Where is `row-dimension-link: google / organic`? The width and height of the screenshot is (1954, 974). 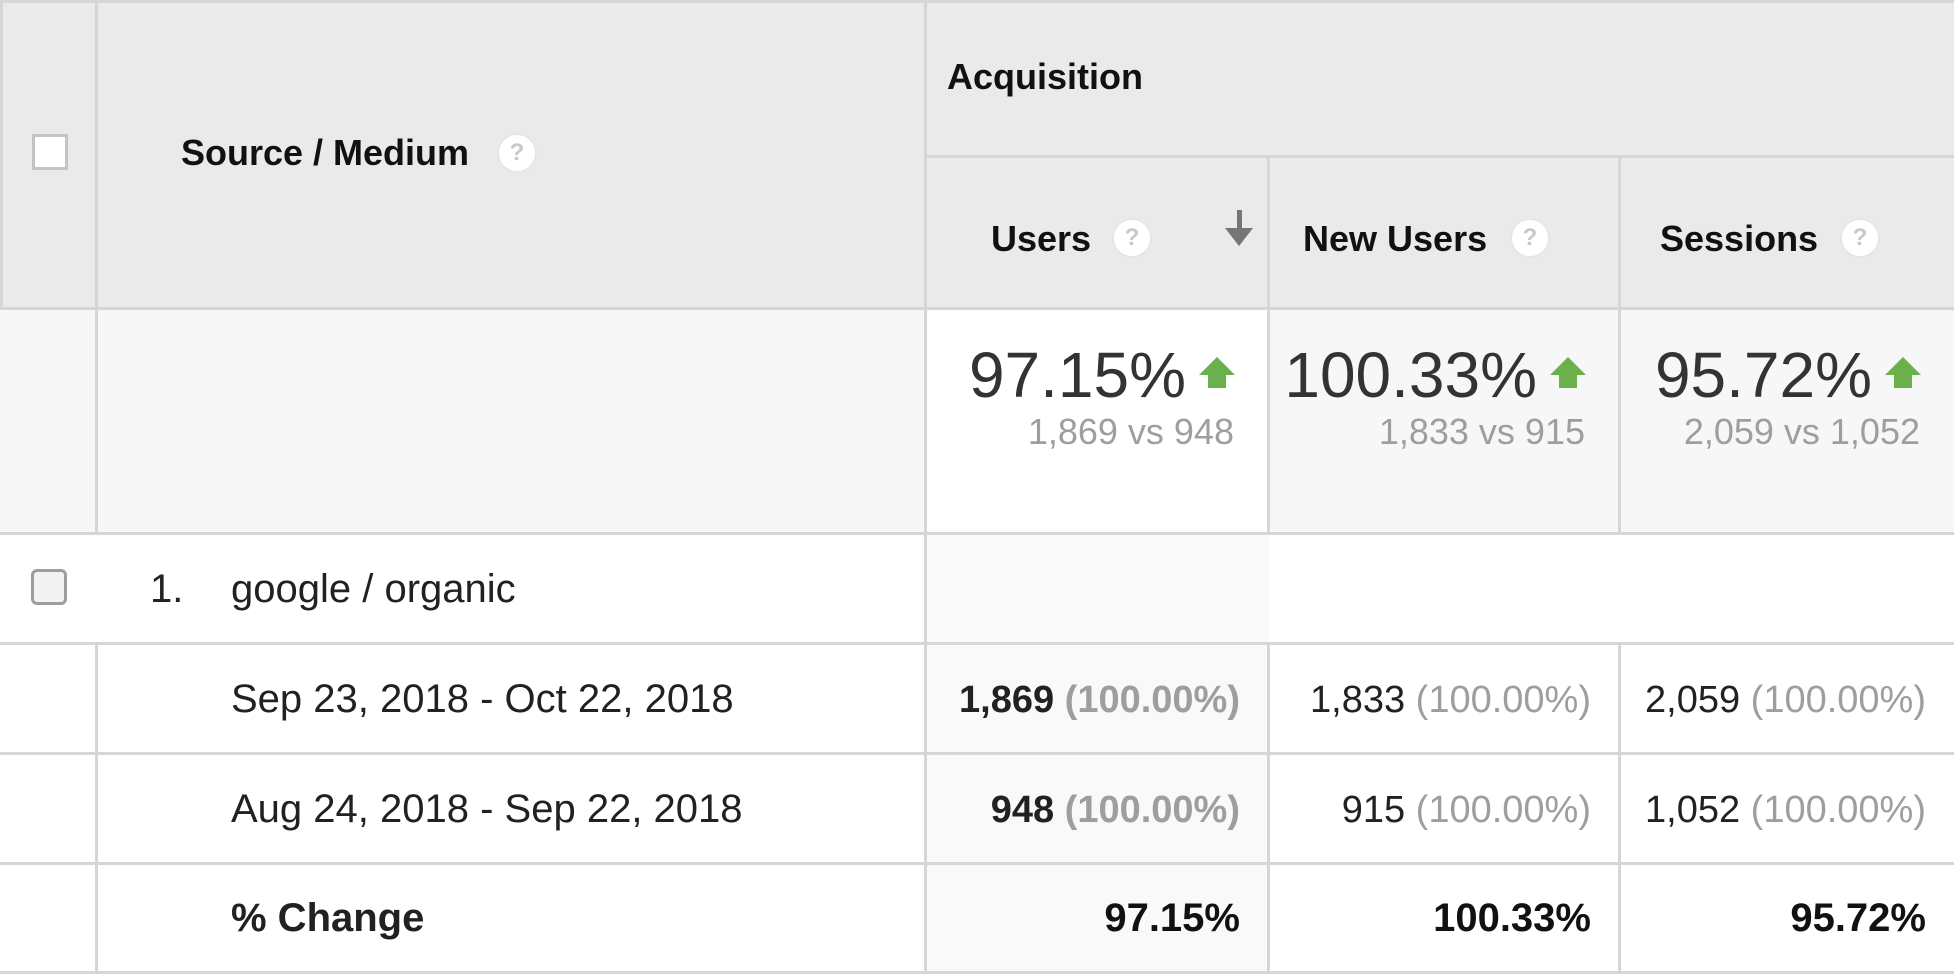 row-dimension-link: google / organic is located at coordinates (373, 589).